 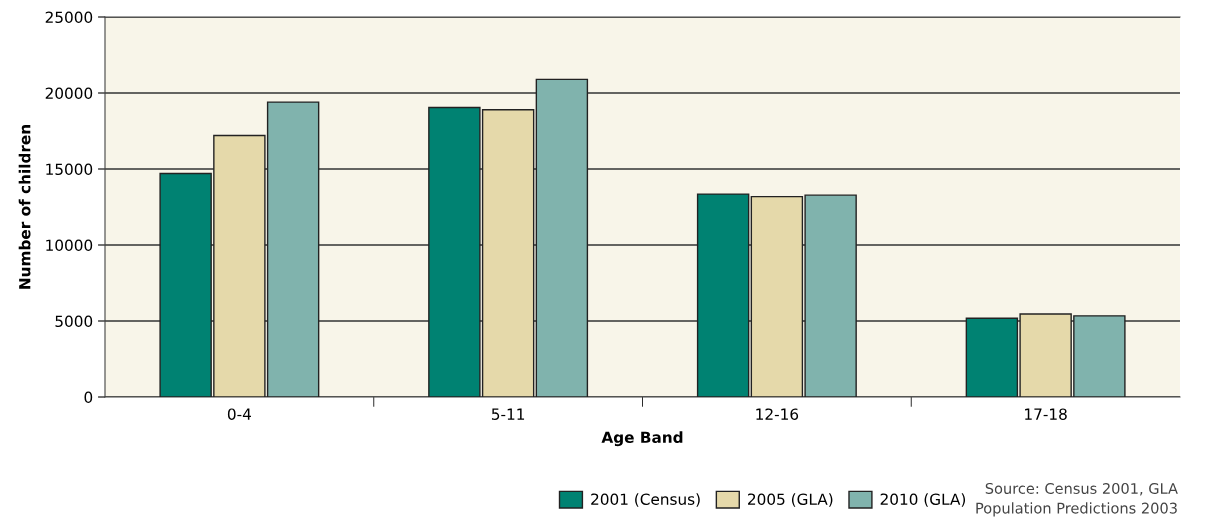 What do you see at coordinates (777, 414) in the screenshot?
I see `x-tick-label: 12-16` at bounding box center [777, 414].